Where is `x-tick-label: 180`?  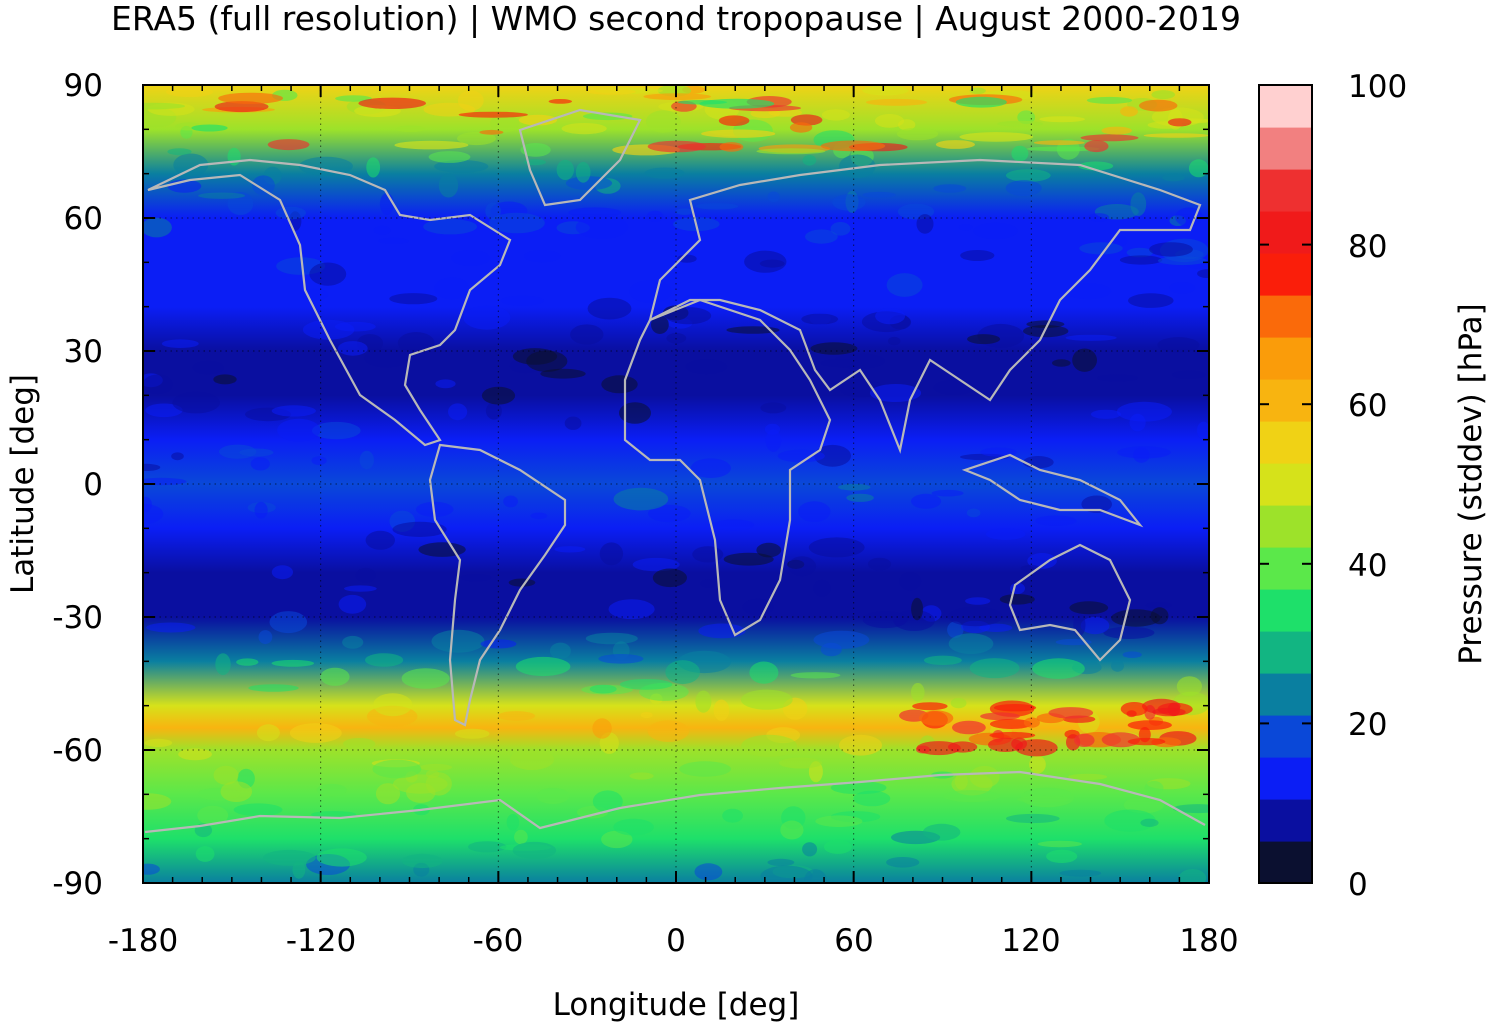
x-tick-label: 180 is located at coordinates (1208, 941).